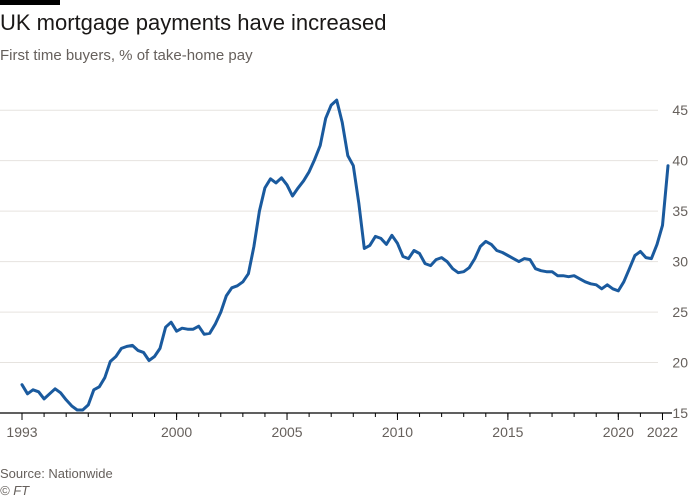  I want to click on chart-title: UK mortgage payments have increased, so click(193, 22).